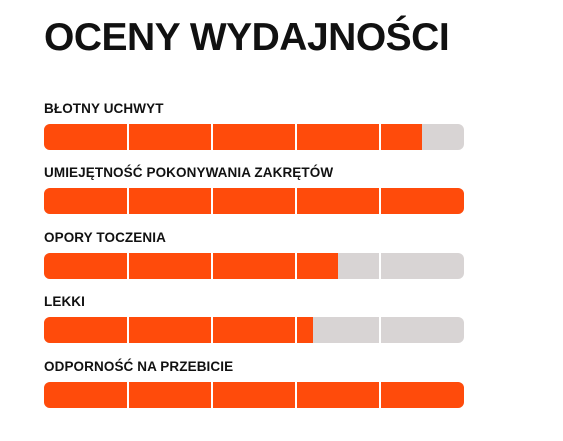 This screenshot has width=563, height=441. I want to click on rating-label: UMIEJĘTNOŚĆ POKONYWANIA ZAKRĘTÓW, so click(189, 172).